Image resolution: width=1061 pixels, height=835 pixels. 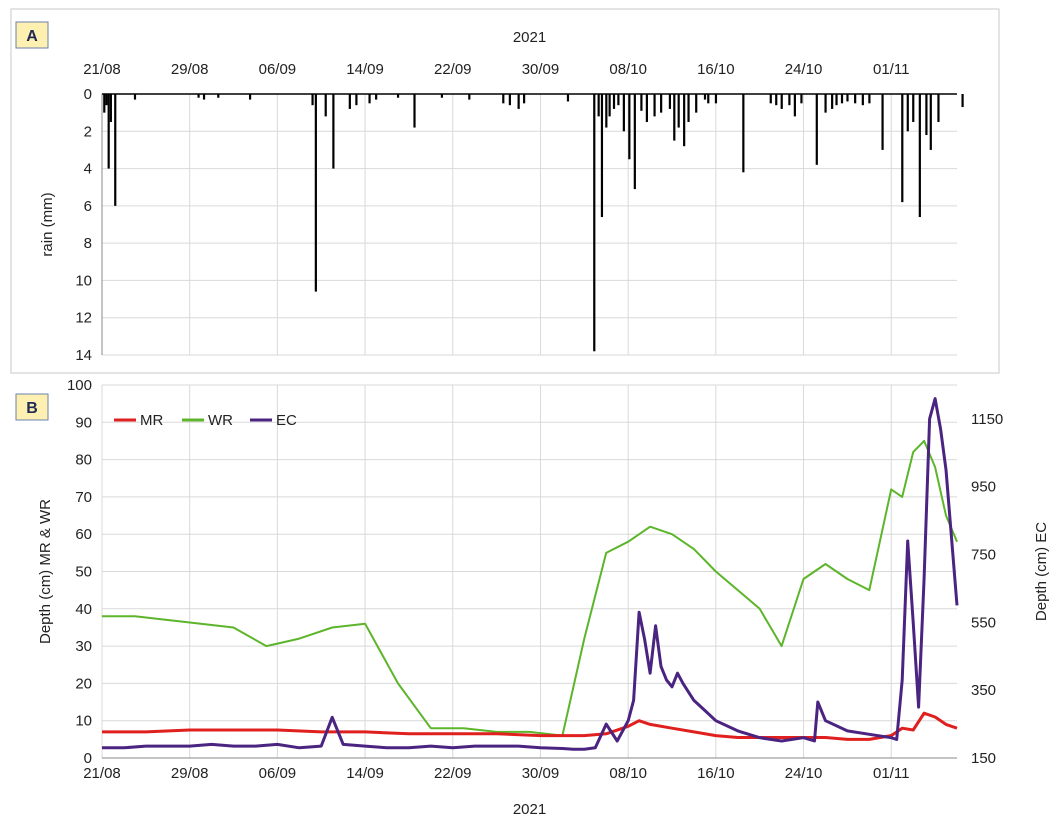 What do you see at coordinates (83, 572) in the screenshot?
I see `y-left-tick-label: 50` at bounding box center [83, 572].